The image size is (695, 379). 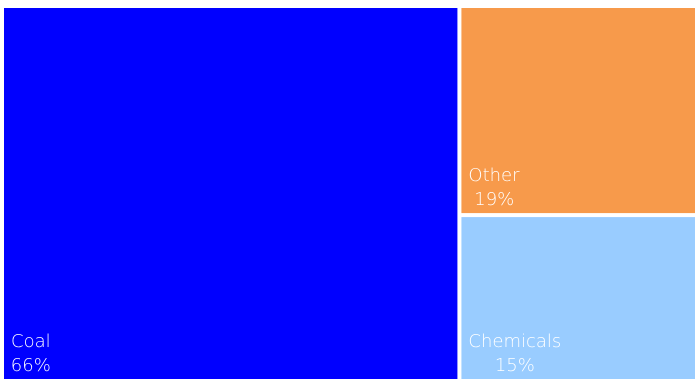 I want to click on tile-value-label: 66%, so click(x=31, y=365).